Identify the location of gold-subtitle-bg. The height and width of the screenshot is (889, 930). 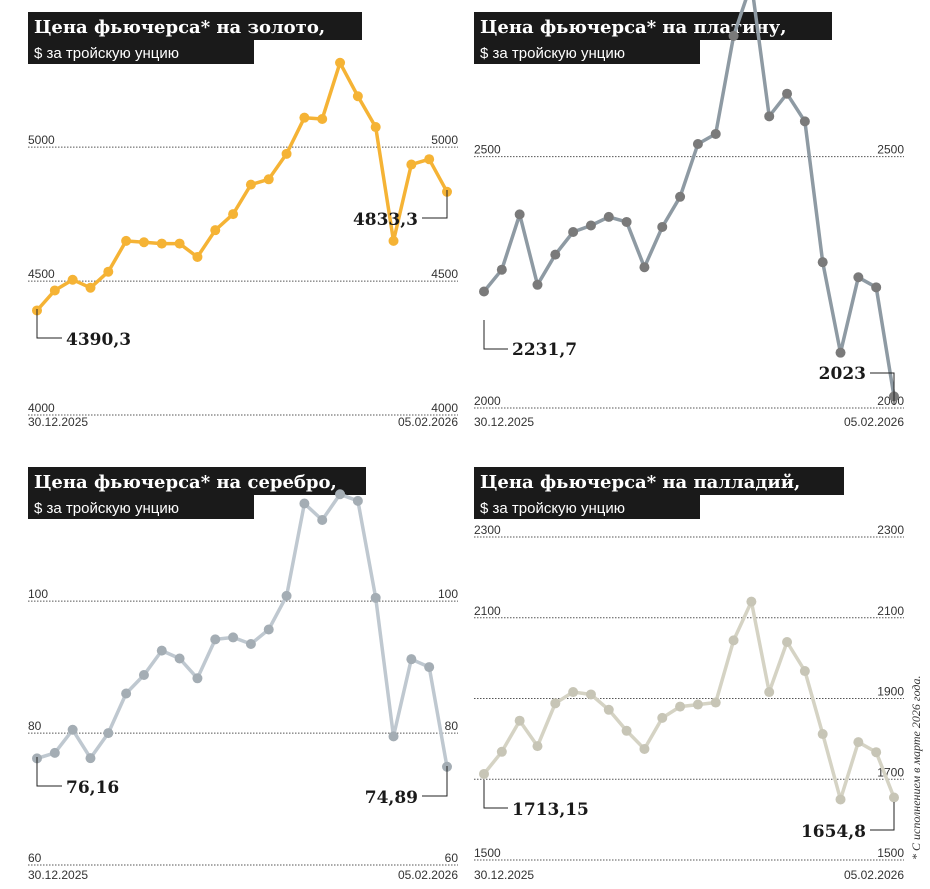
(141, 52).